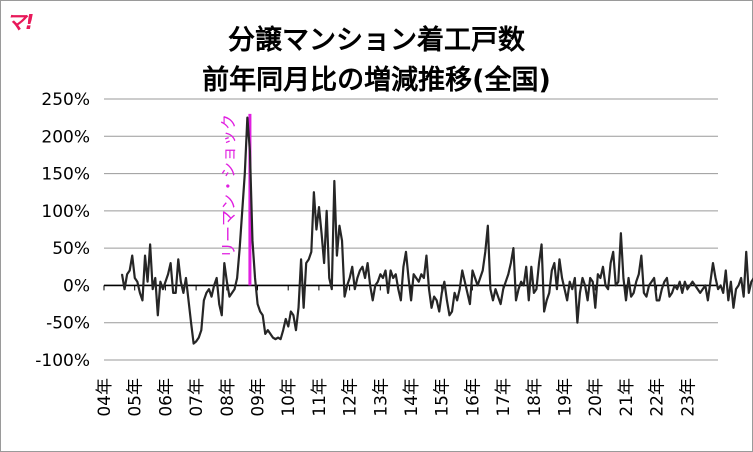 The width and height of the screenshot is (753, 452). Describe the element at coordinates (504, 397) in the screenshot. I see `x-tick-label: 17年` at that location.